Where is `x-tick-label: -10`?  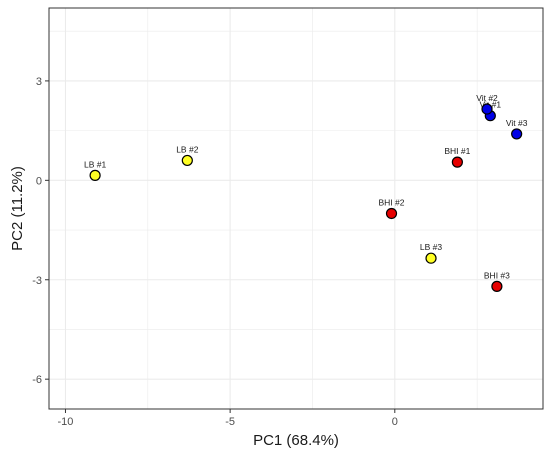 x-tick-label: -10 is located at coordinates (66, 422).